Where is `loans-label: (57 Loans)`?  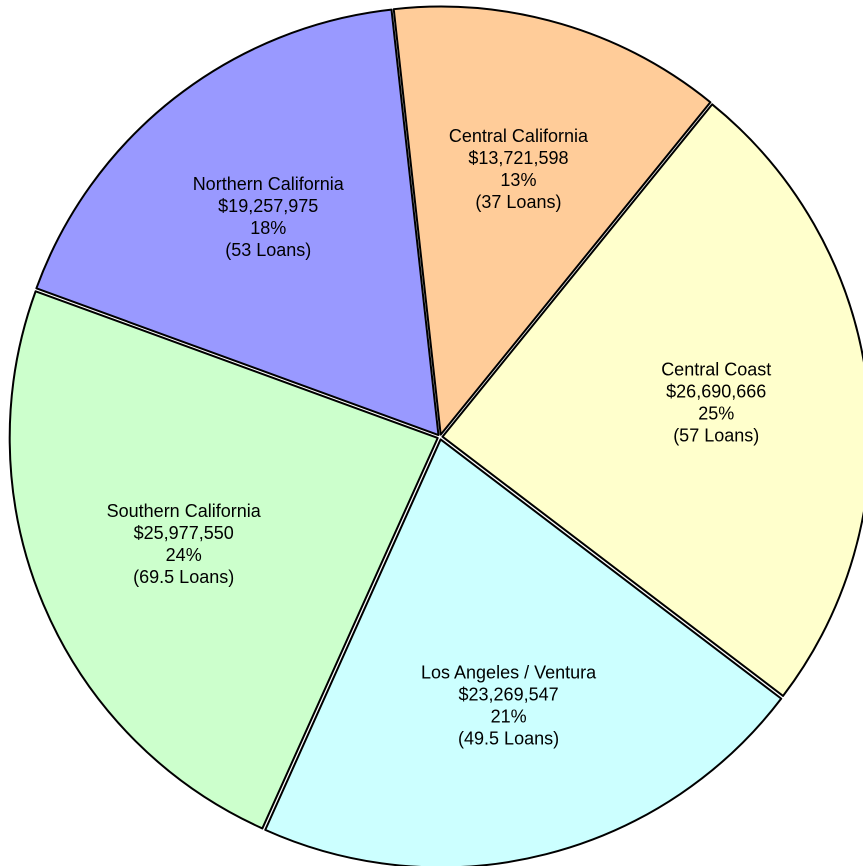 loans-label: (57 Loans) is located at coordinates (716, 436).